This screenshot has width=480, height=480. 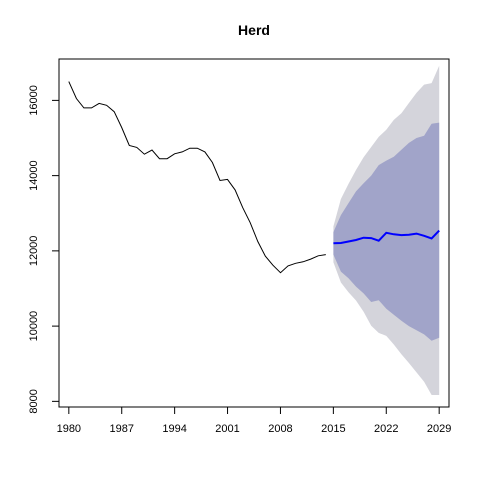 I want to click on y-tick-label: 16000, so click(x=34, y=100).